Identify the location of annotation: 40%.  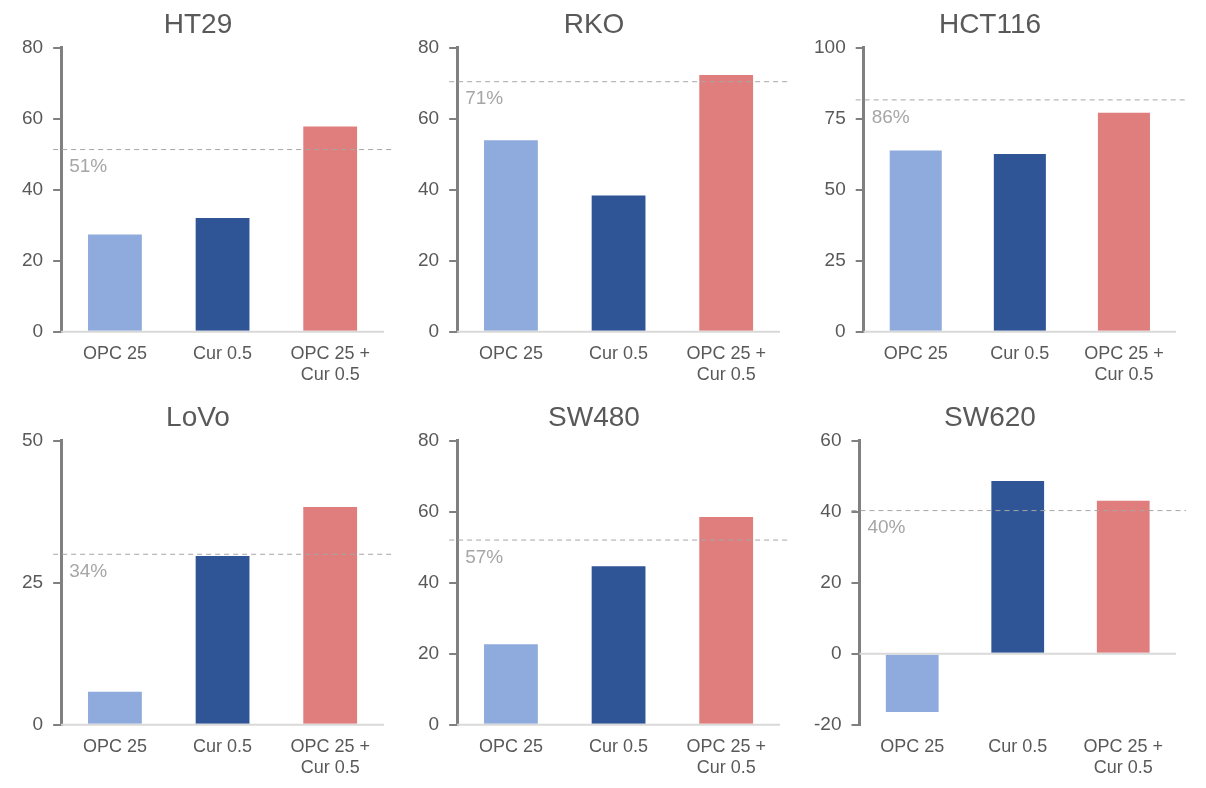
(886, 527).